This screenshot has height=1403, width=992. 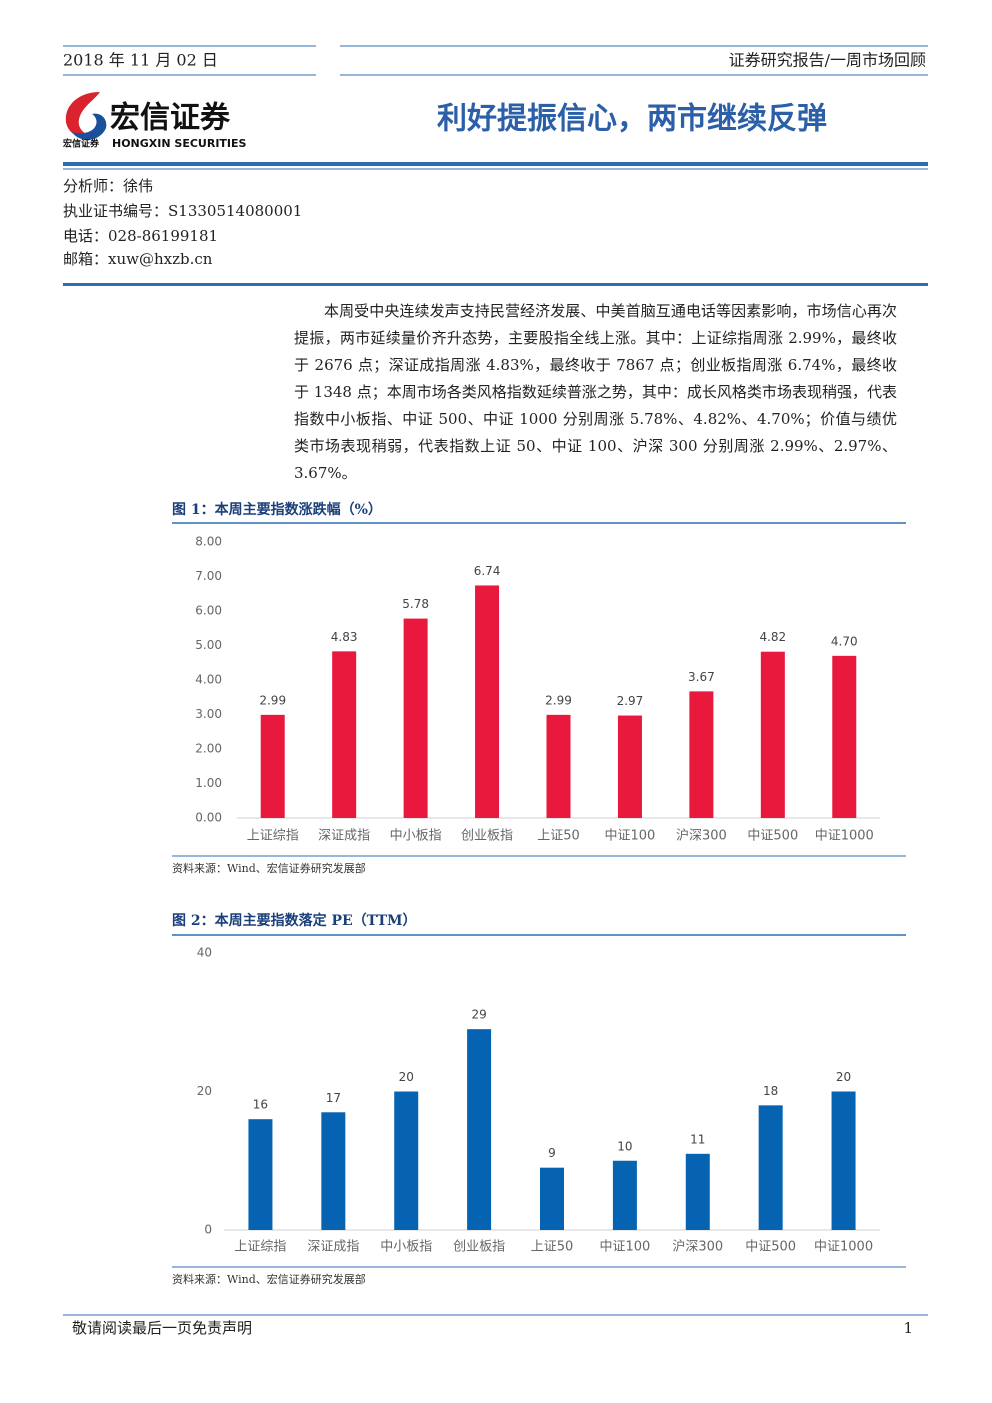 What do you see at coordinates (701, 677) in the screenshot?
I see `value-label: 3.67` at bounding box center [701, 677].